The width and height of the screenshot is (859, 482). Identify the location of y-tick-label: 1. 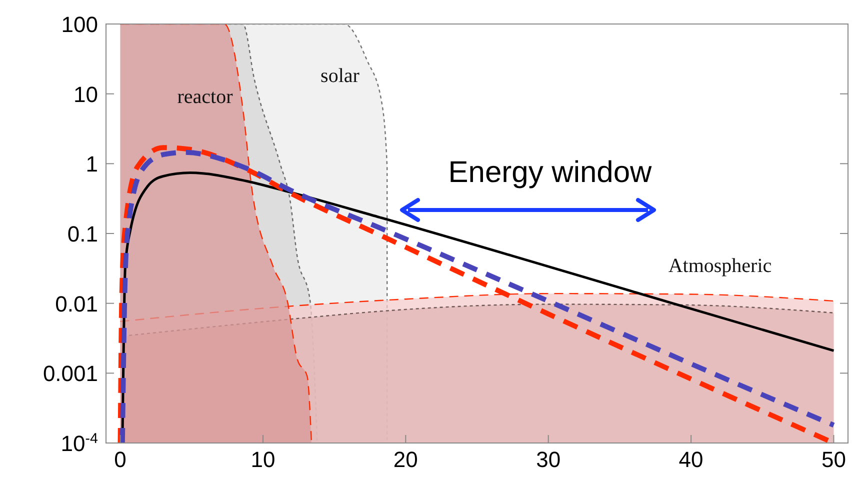
(92, 164).